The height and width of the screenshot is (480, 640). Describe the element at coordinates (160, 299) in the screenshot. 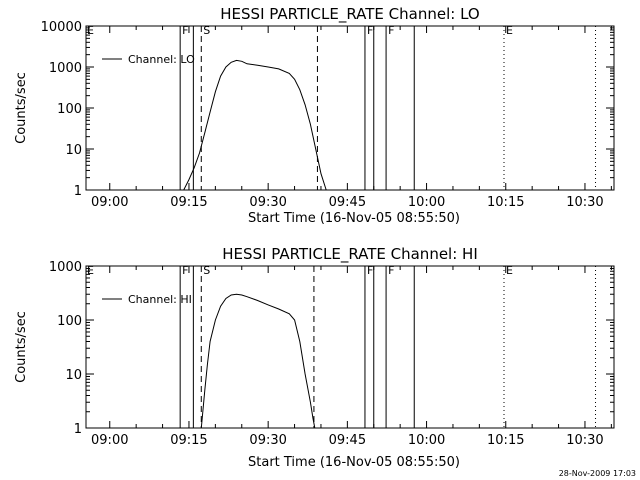

I see `legend-label: Channel: HI` at that location.